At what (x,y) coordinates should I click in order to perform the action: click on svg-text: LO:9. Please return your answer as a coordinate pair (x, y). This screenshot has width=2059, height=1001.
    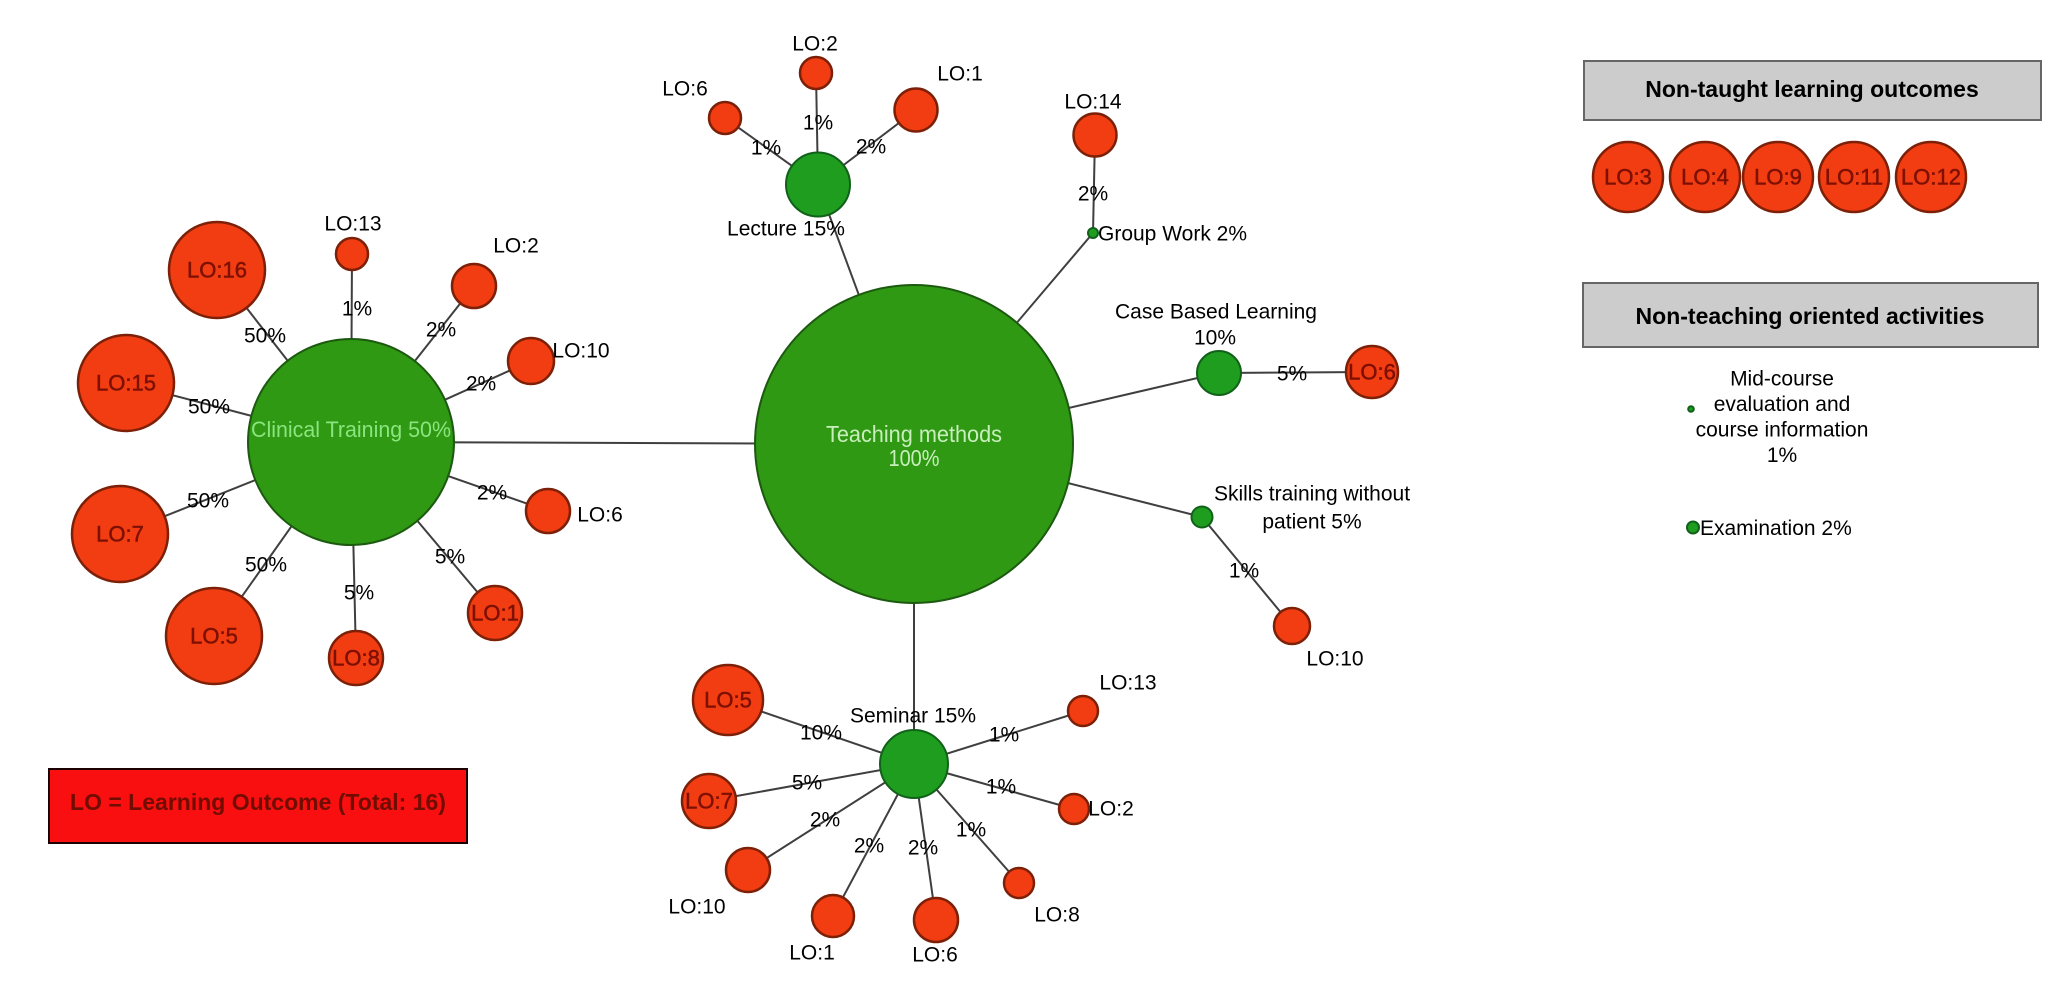
    Looking at the image, I should click on (1778, 177).